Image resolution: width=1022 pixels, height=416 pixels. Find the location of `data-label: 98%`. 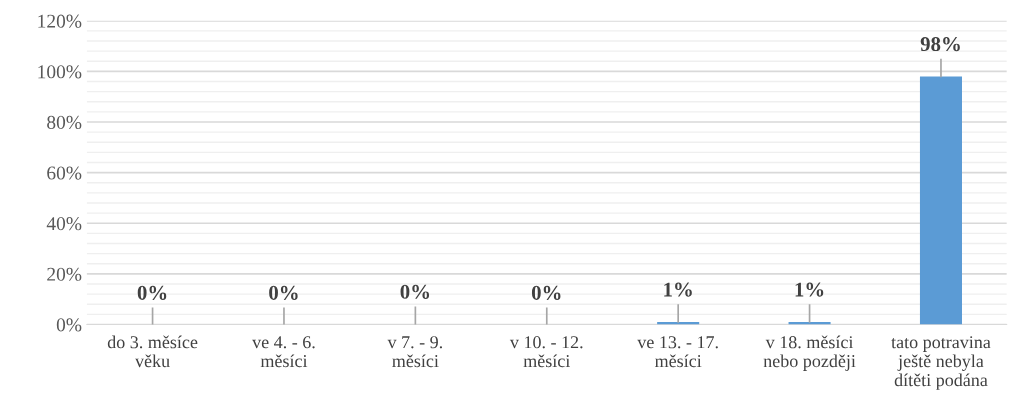

data-label: 98% is located at coordinates (940, 44).